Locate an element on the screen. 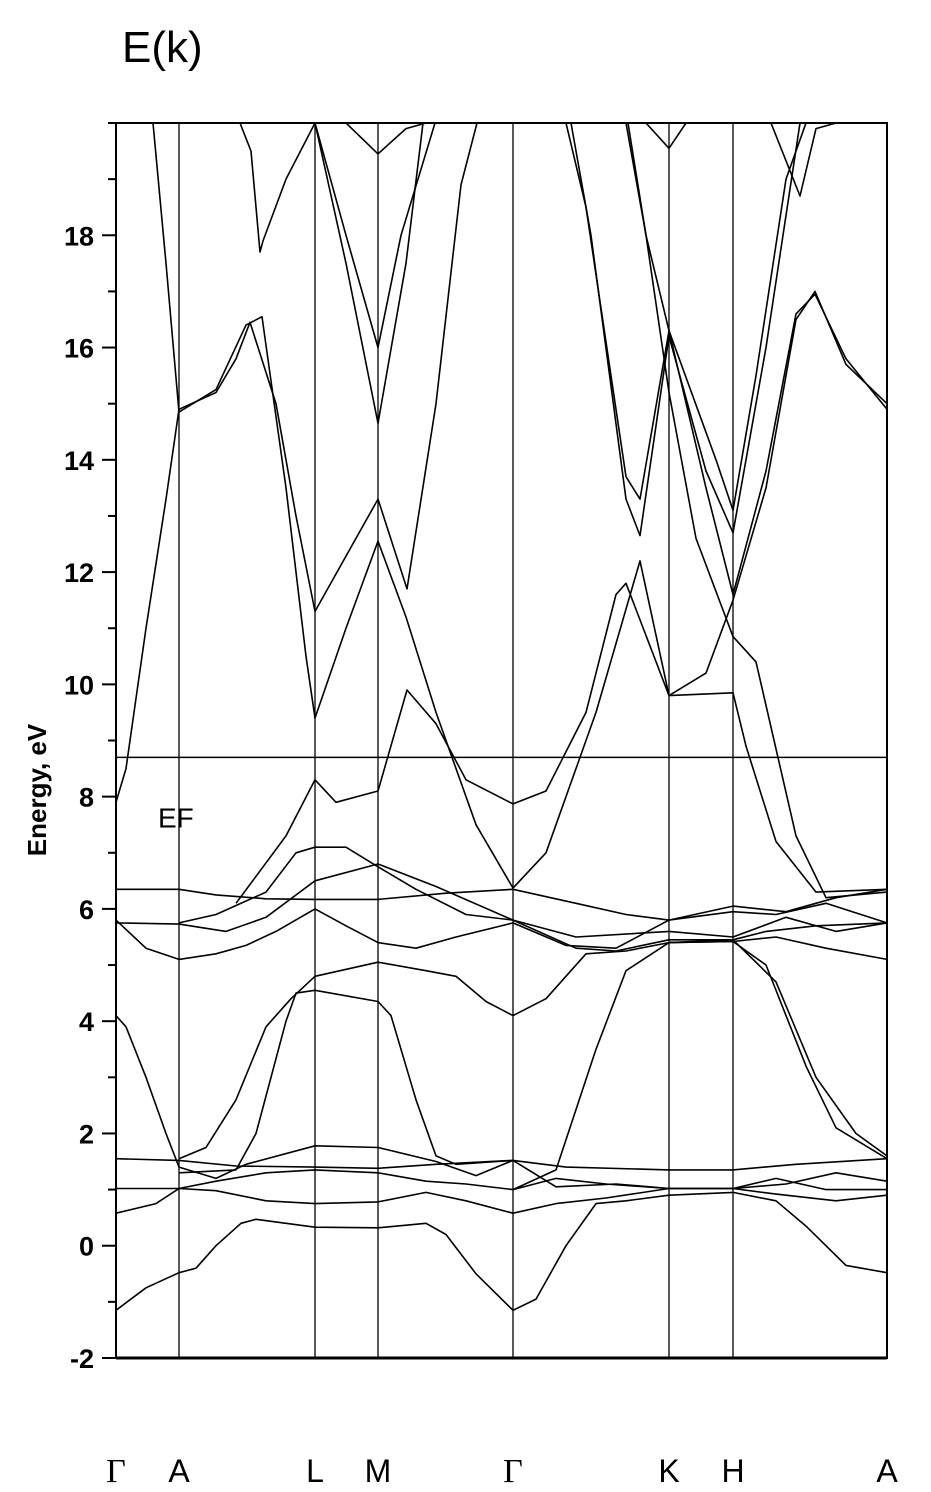 The height and width of the screenshot is (1492, 931). y-tick-label: 10 is located at coordinates (79, 685).